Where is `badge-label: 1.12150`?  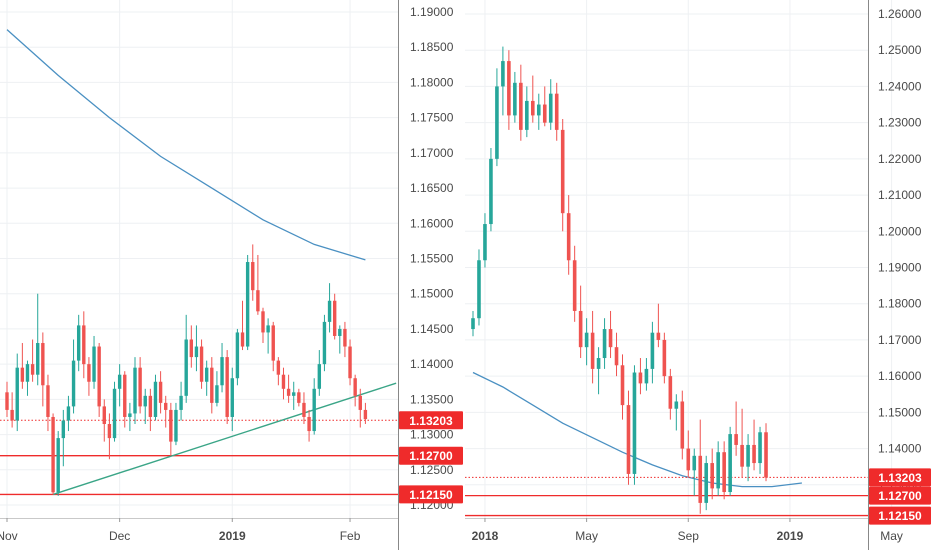
badge-label: 1.12150 is located at coordinates (900, 516).